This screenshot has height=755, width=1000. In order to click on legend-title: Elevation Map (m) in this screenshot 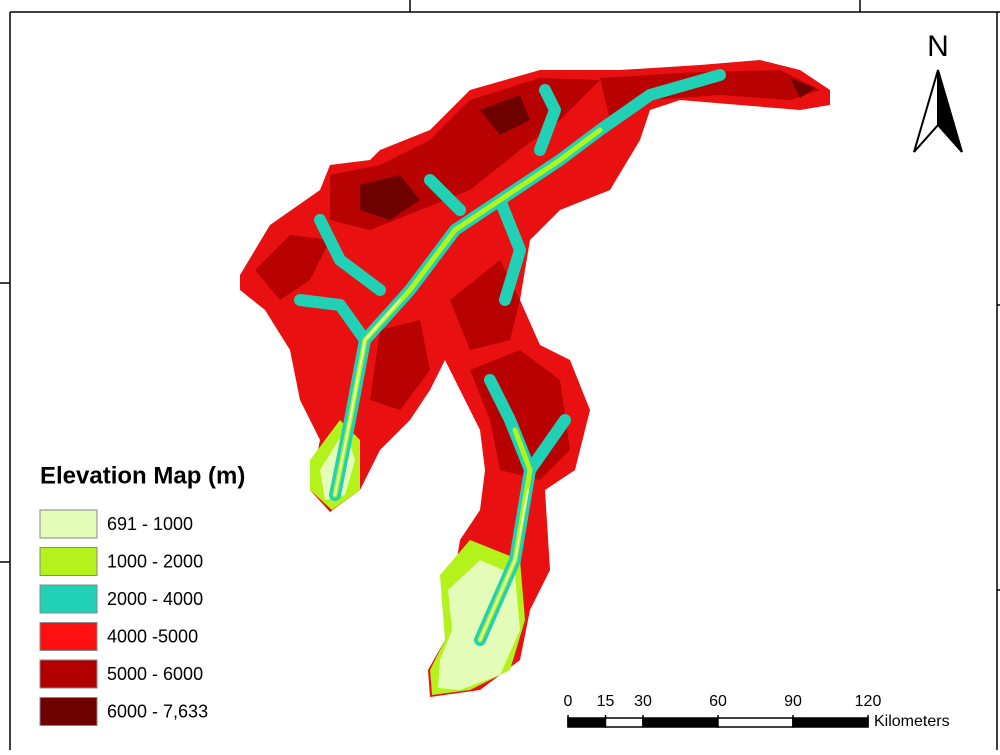, I will do `click(142, 475)`.